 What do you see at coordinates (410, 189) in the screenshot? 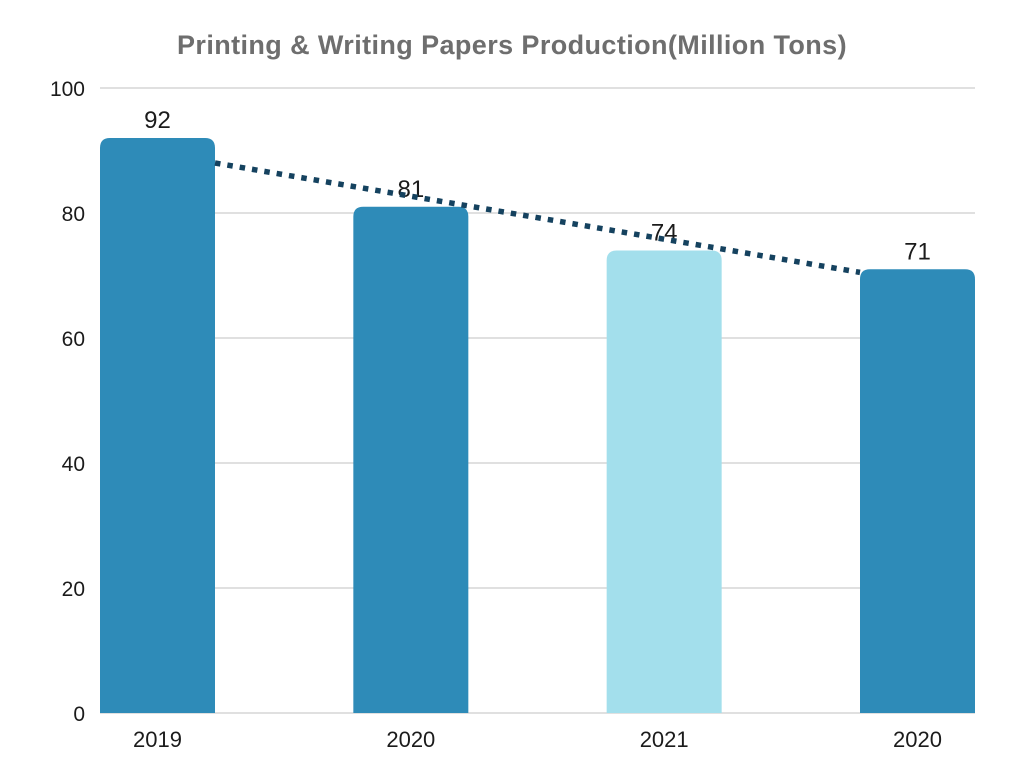
I see `bar-value-label: 81` at bounding box center [410, 189].